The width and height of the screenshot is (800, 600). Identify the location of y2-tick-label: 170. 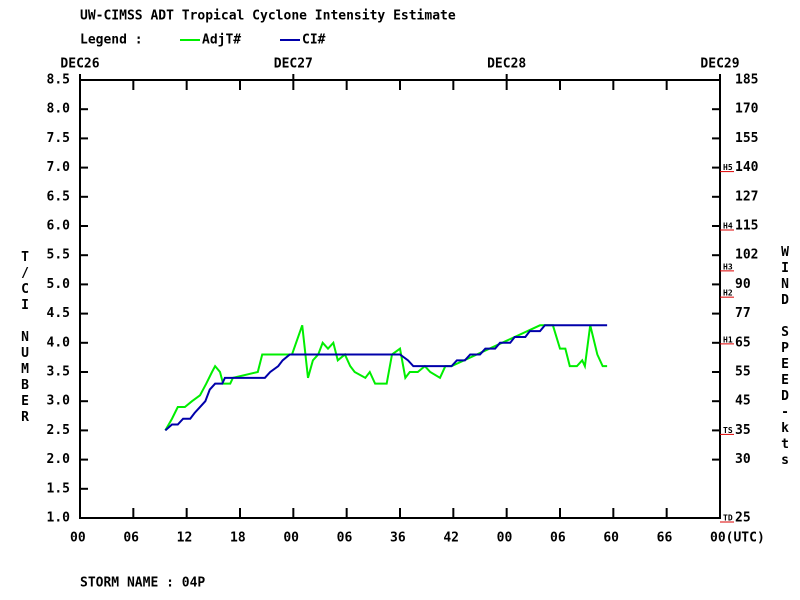
(747, 109).